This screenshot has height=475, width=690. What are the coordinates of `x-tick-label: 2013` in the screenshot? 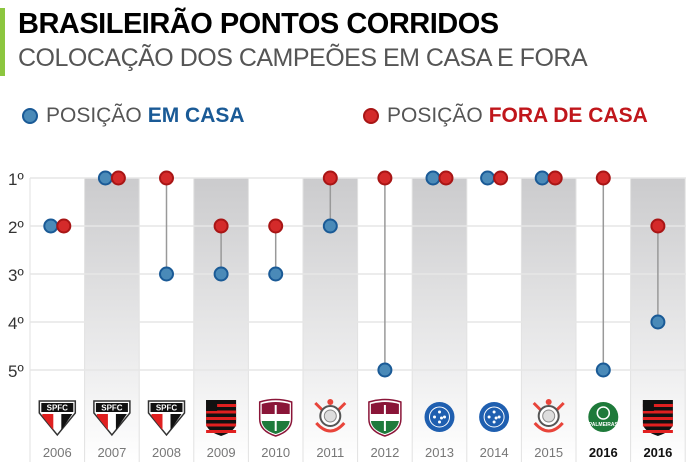 It's located at (439, 452).